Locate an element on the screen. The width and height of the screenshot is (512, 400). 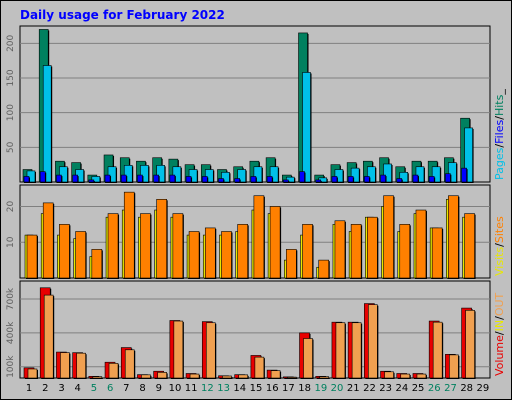
x-day-label: 28 is located at coordinates (466, 388).